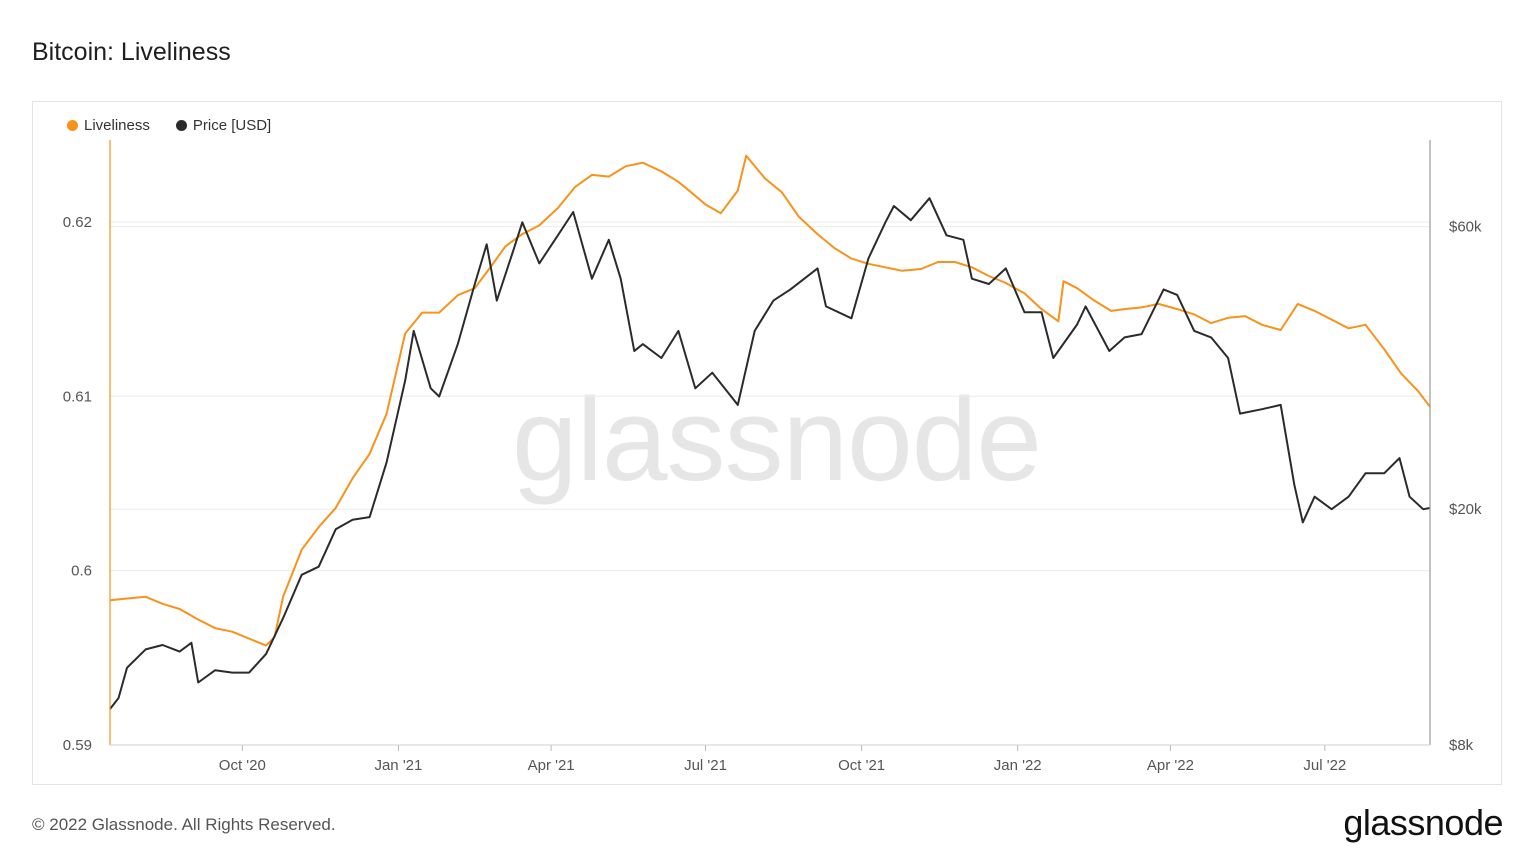 Image resolution: width=1536 pixels, height=864 pixels. I want to click on legend-dot-liveliness, so click(72, 125).